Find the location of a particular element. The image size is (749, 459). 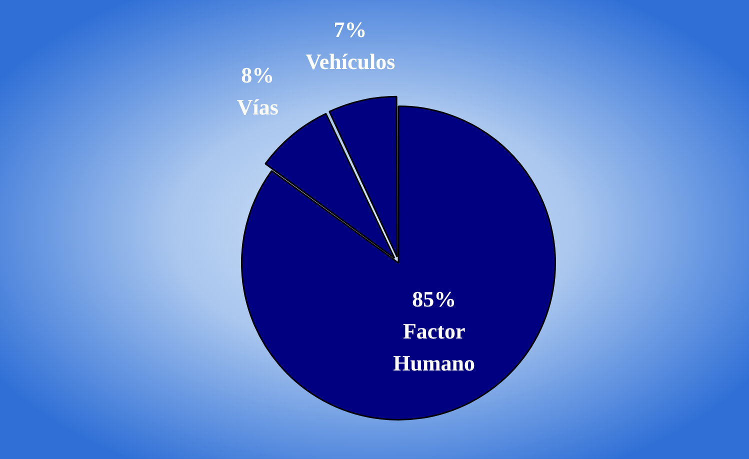

slice-label: Vehículos is located at coordinates (350, 61).